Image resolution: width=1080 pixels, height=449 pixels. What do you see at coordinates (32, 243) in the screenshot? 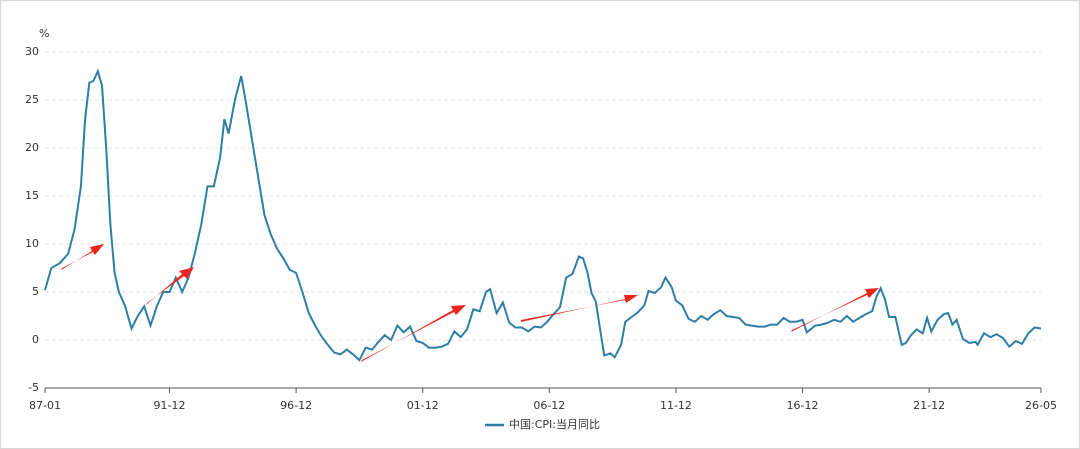
I see `y-tick-label: 10` at bounding box center [32, 243].